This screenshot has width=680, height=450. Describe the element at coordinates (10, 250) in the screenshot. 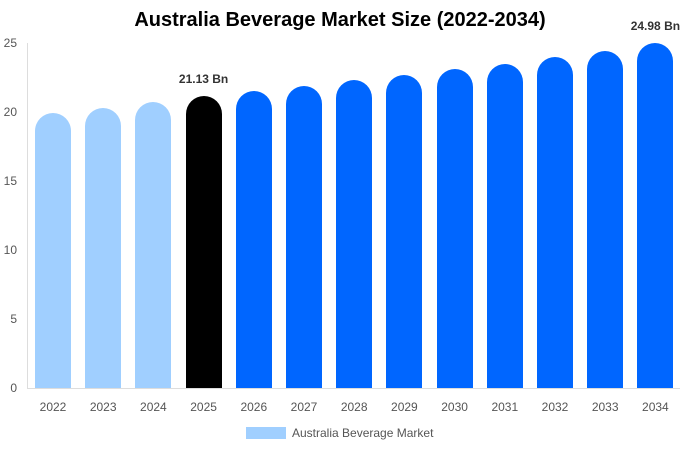

I see `y-tick-label: 10` at that location.